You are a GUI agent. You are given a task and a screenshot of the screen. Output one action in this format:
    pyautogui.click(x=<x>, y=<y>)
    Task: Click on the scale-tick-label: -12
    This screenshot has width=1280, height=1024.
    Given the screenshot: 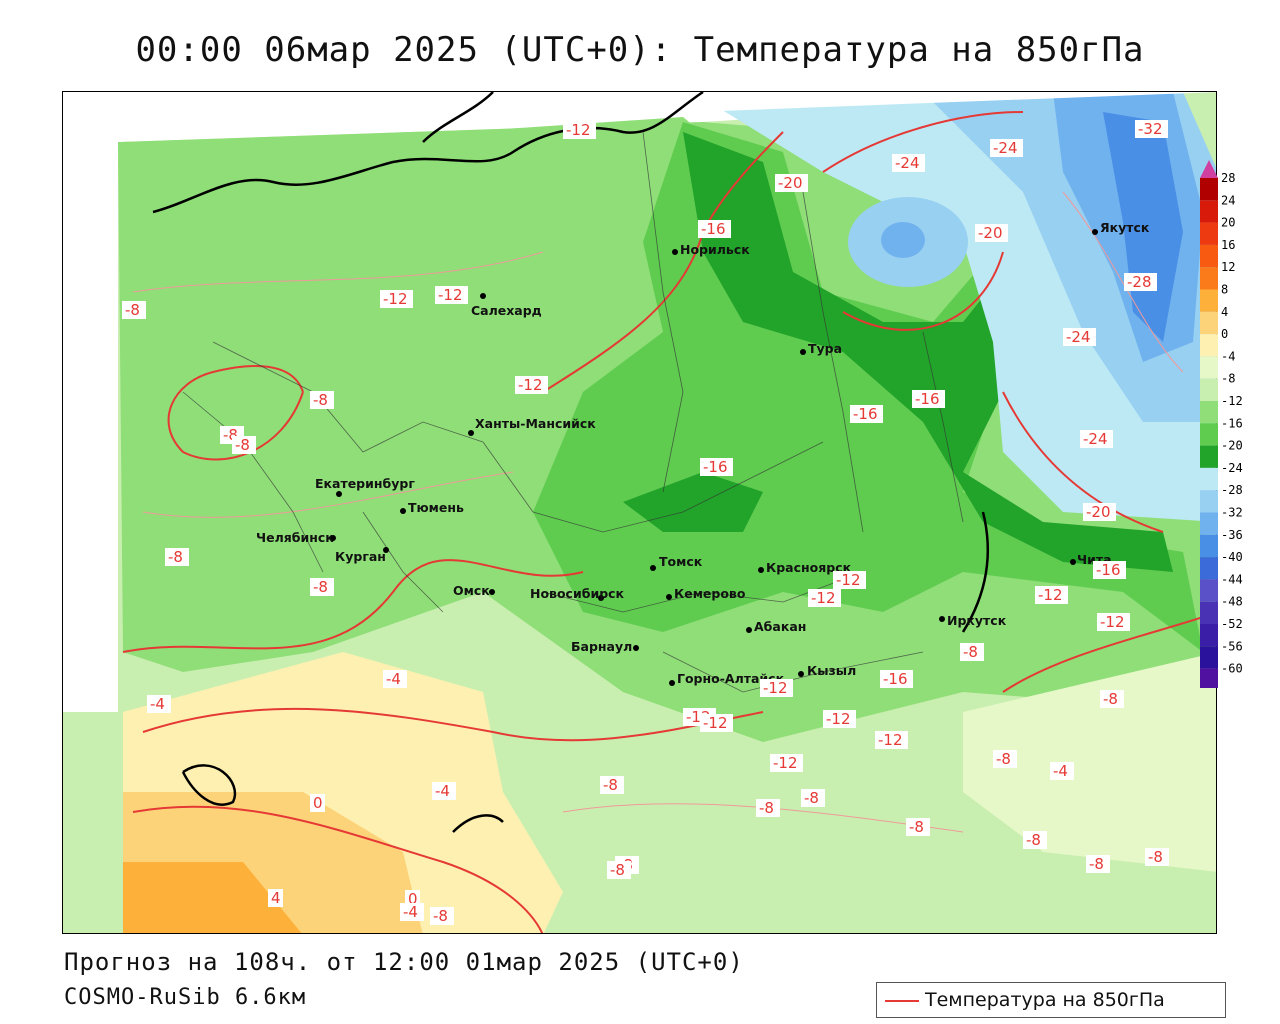 What is the action you would take?
    pyautogui.click(x=1232, y=401)
    